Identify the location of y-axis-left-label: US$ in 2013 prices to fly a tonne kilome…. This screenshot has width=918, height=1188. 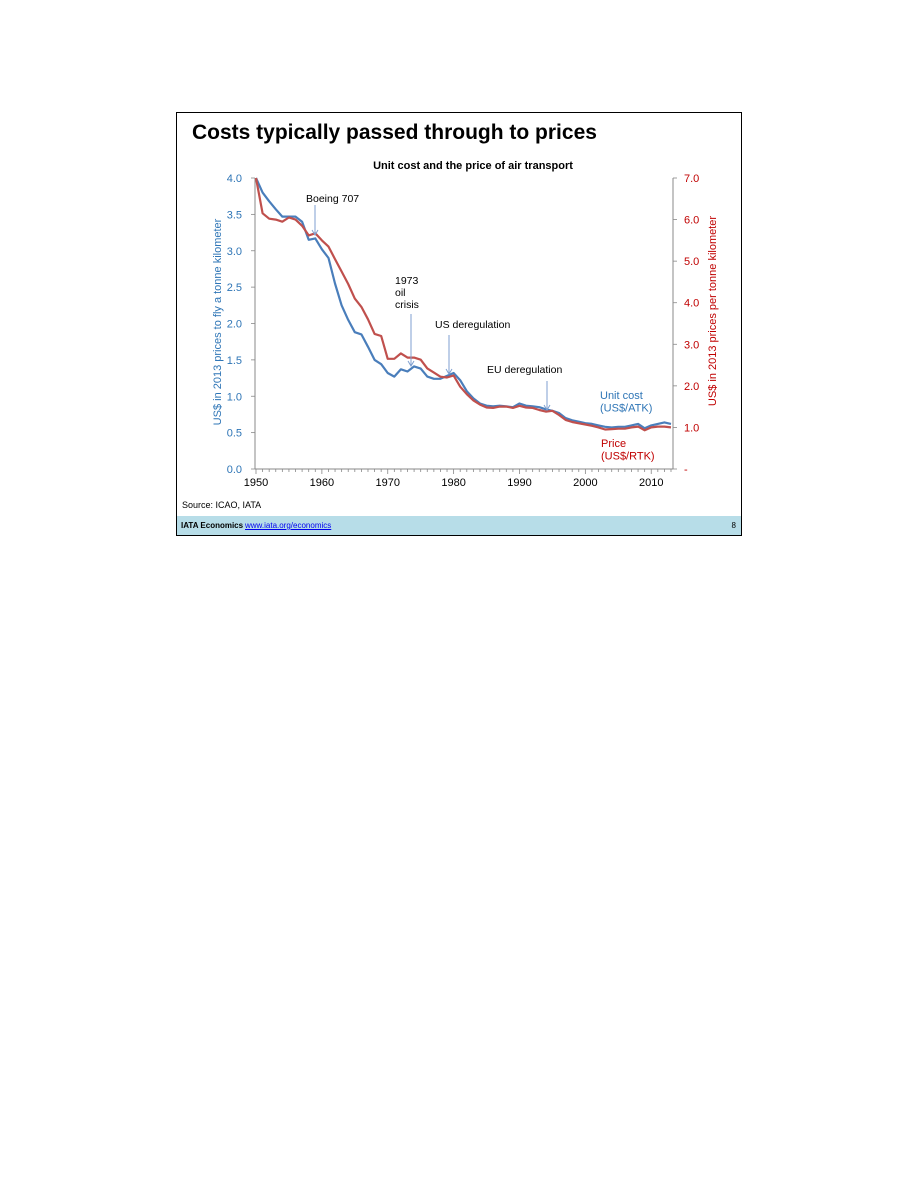
(218, 321).